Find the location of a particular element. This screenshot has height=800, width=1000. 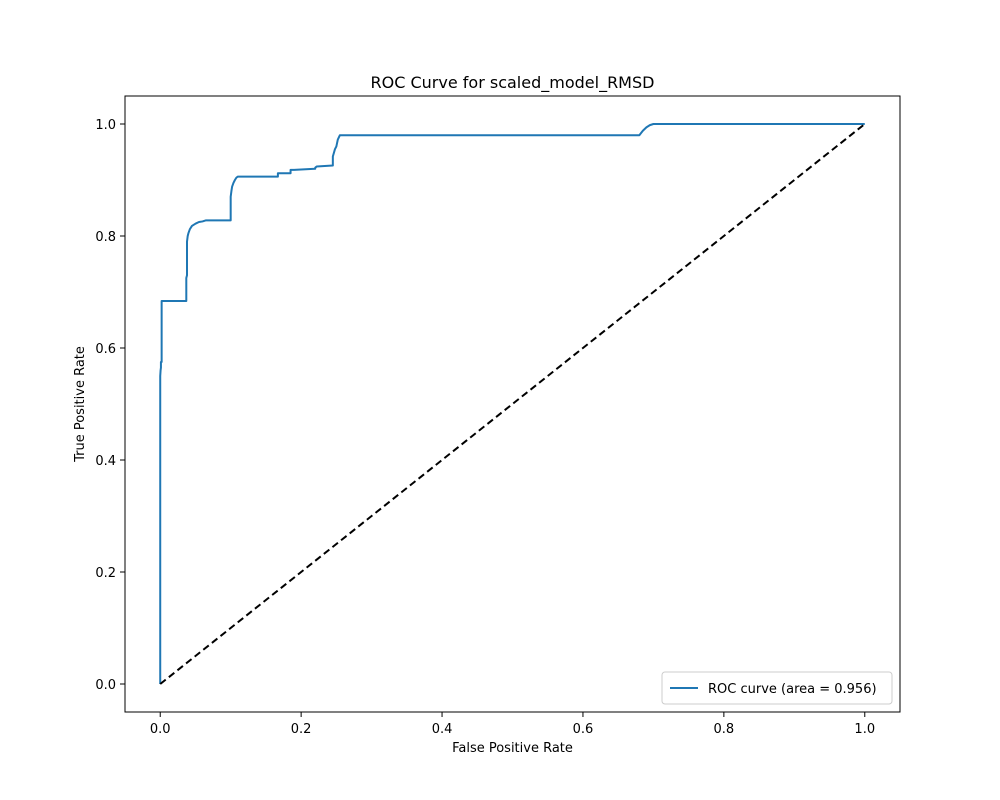

legend: ROC curve (area = 0.956) is located at coordinates (777, 688).